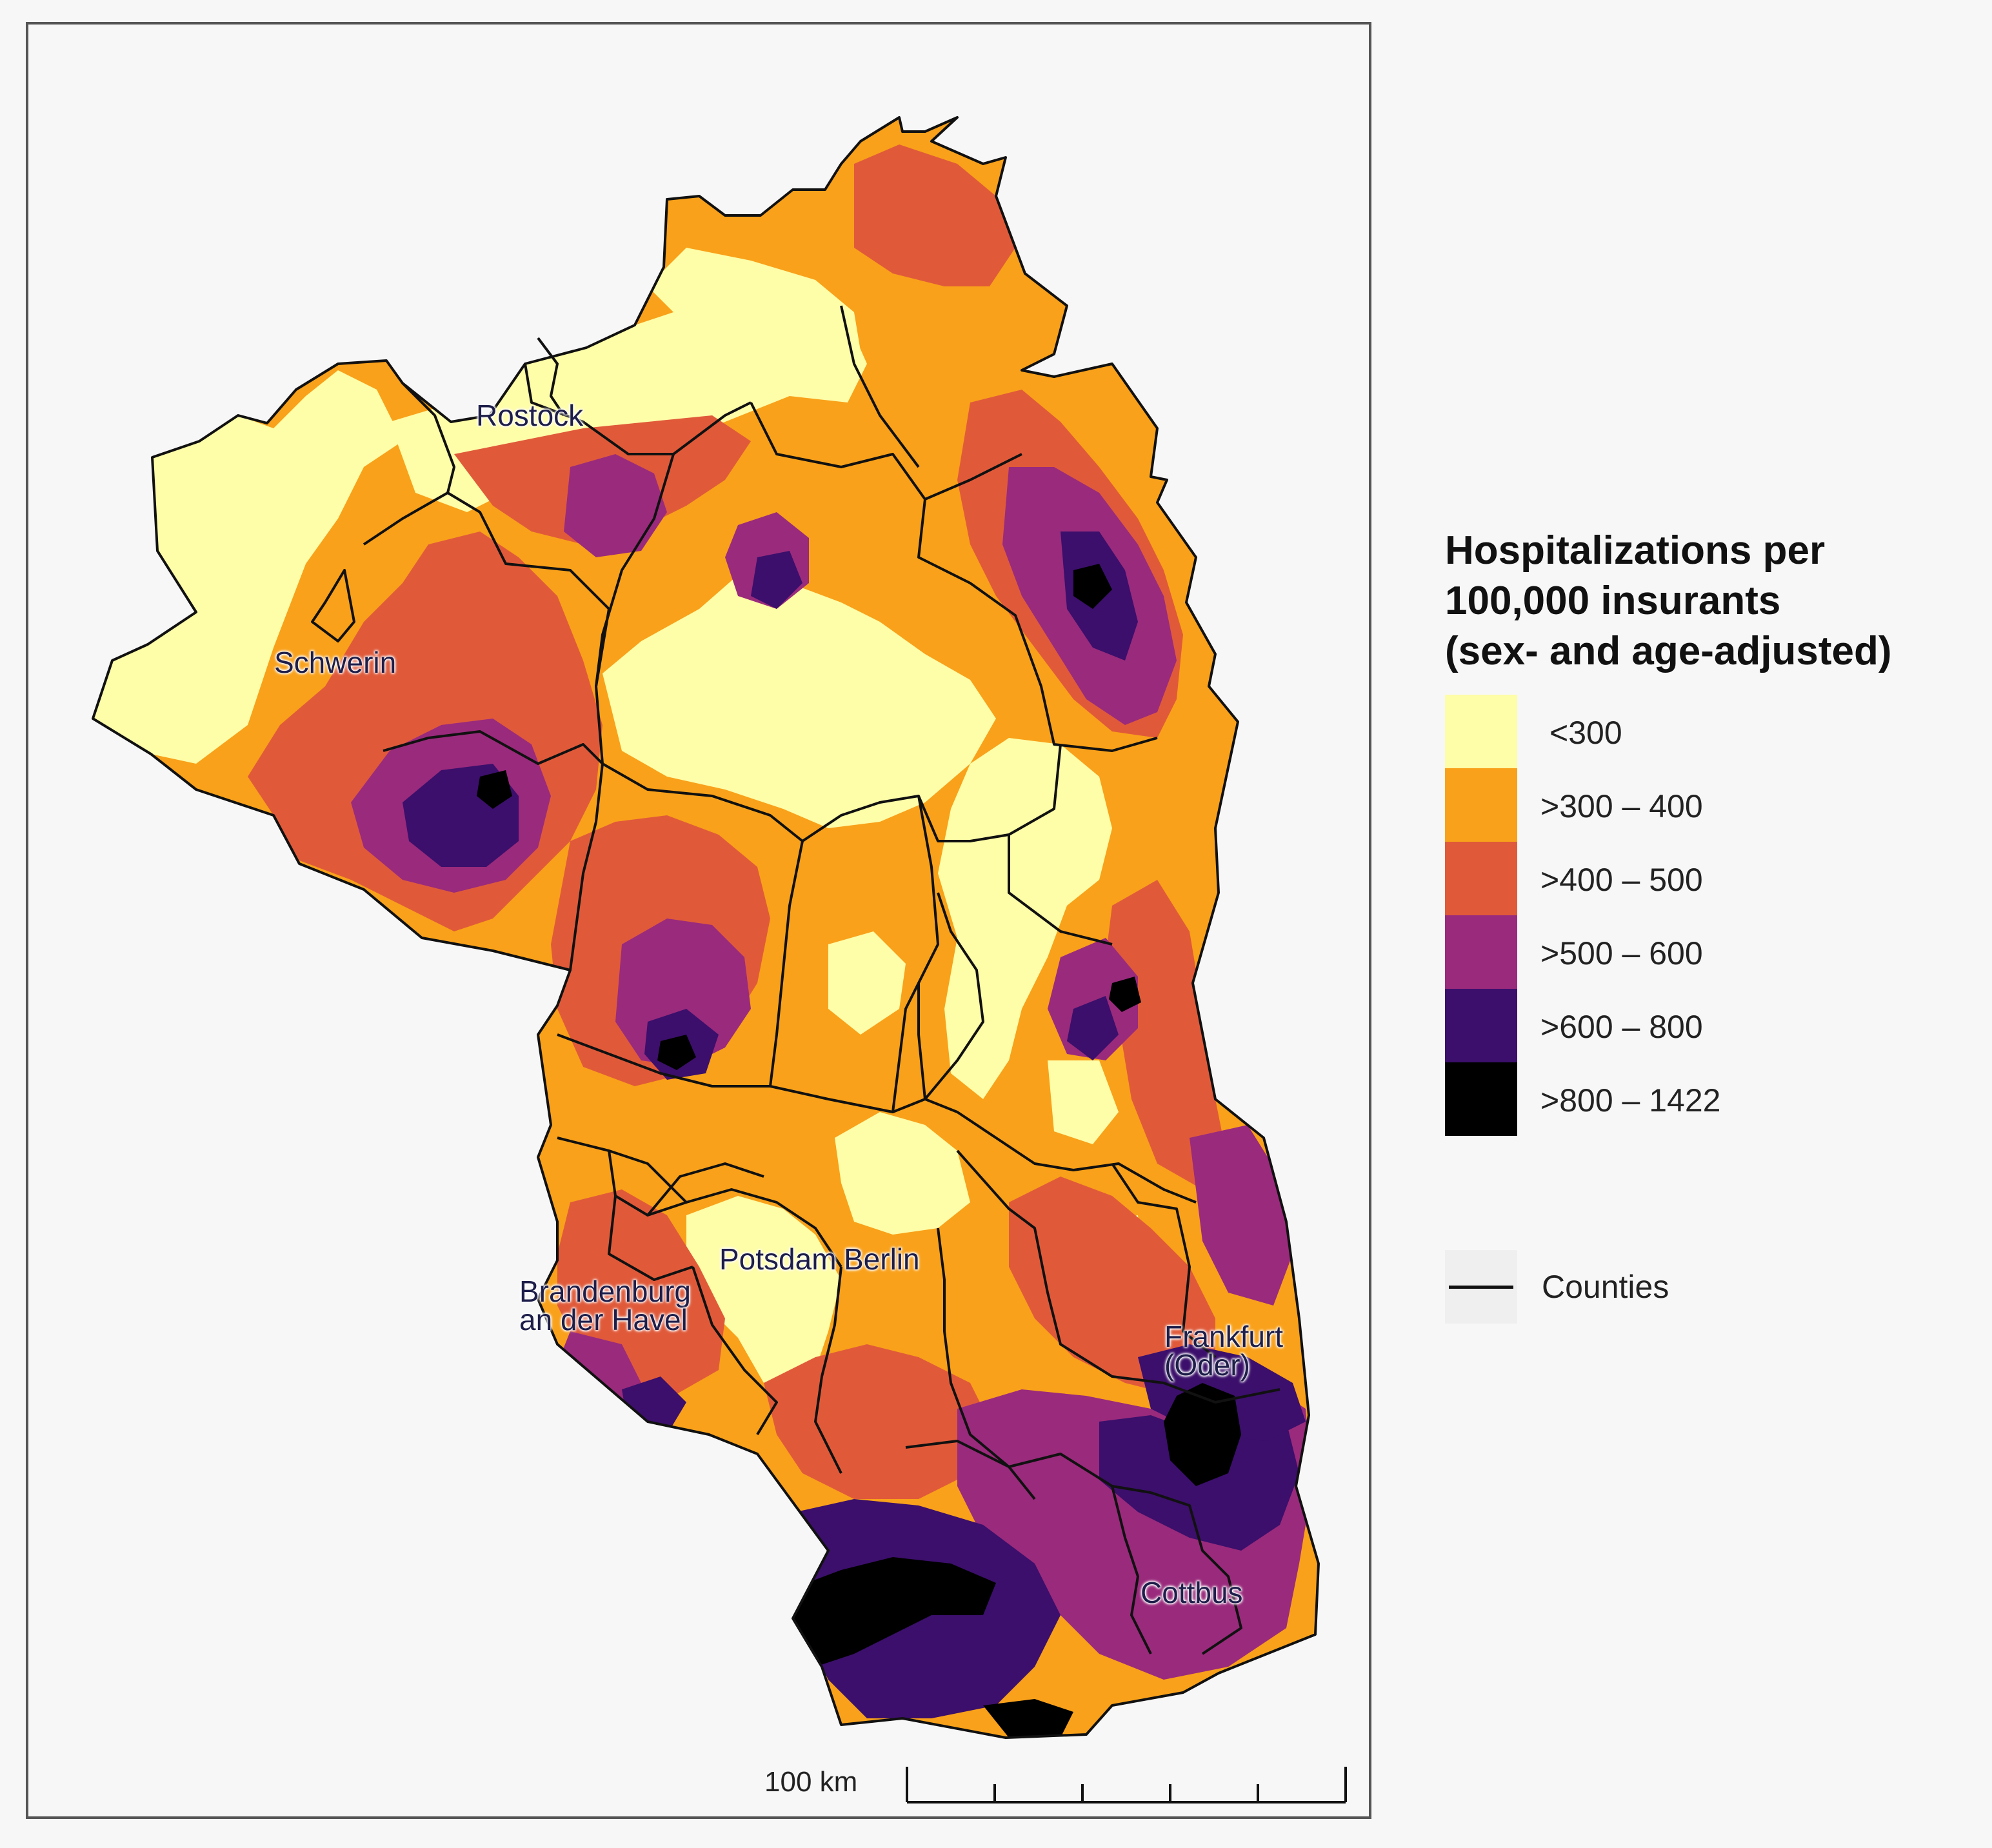 The width and height of the screenshot is (1992, 1848). Describe the element at coordinates (1621, 953) in the screenshot. I see `legend-label: >500 – 600` at that location.